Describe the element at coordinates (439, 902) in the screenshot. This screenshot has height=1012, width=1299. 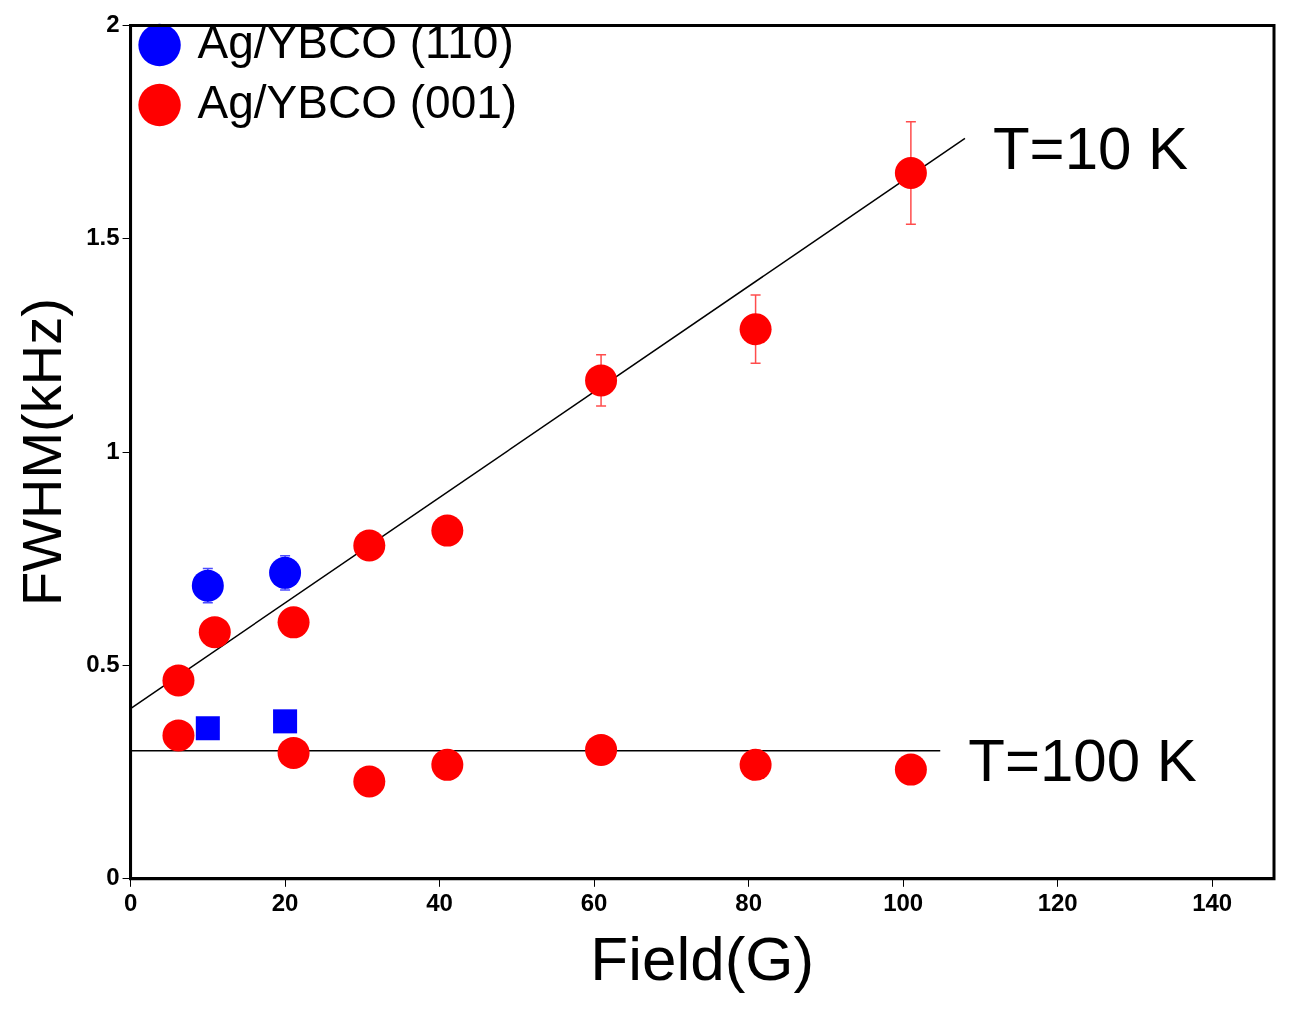
I see `x-tick-label: 40` at that location.